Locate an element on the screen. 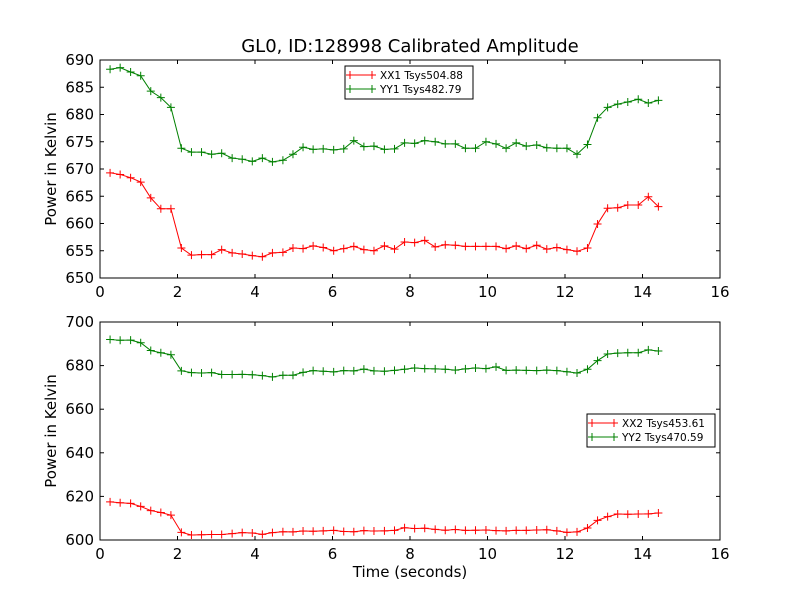 The image size is (800, 600). x-tick-label: 8 is located at coordinates (410, 554).